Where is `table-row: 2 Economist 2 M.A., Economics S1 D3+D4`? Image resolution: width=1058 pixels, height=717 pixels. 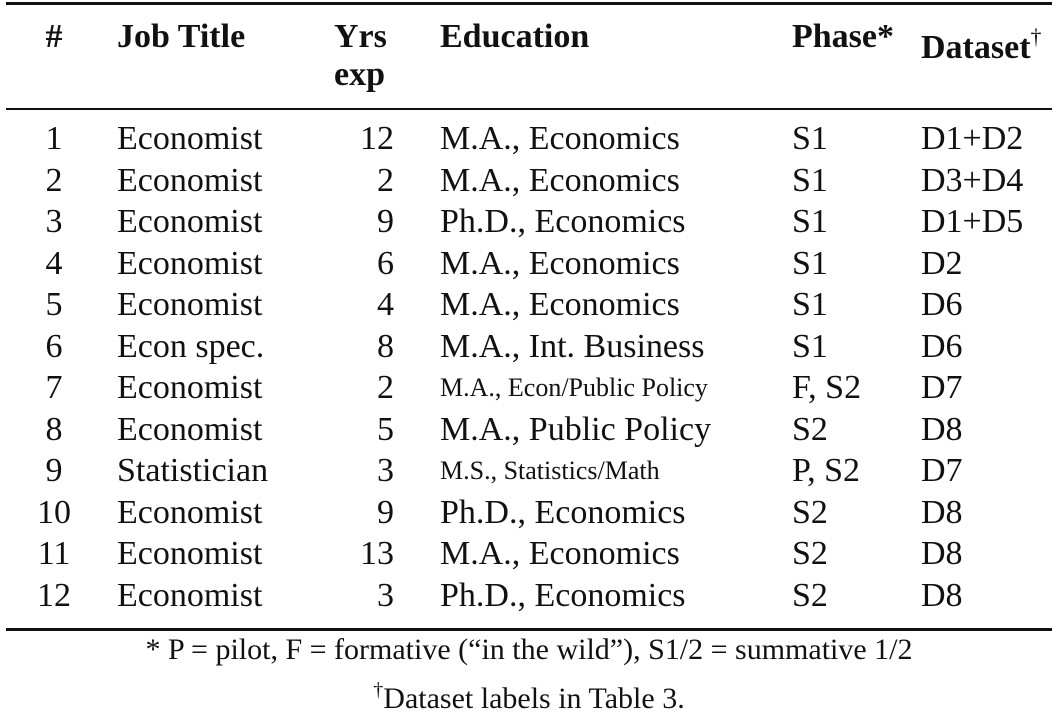
table-row: 2 Economist 2 M.A., Economics S1 D3+D4 is located at coordinates (529, 181).